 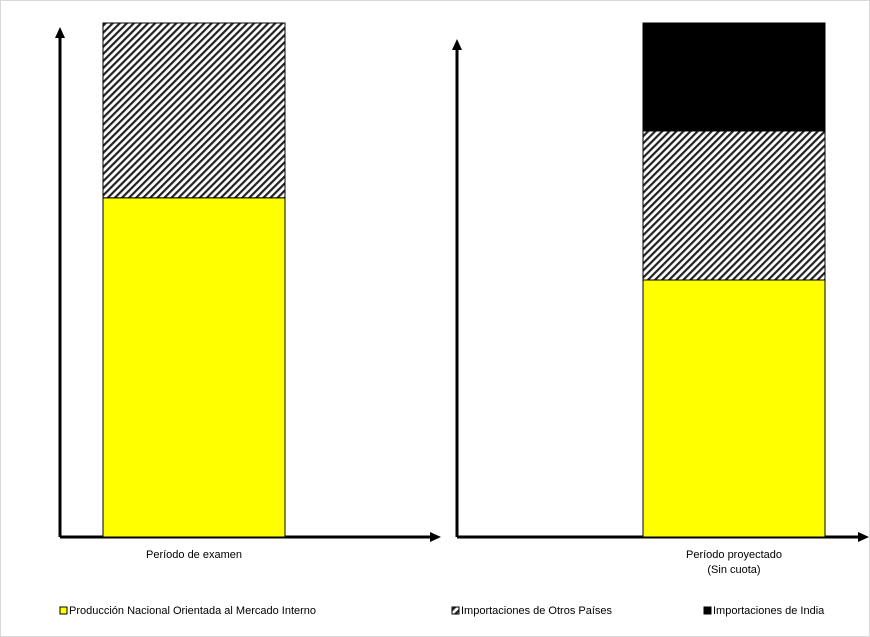 What do you see at coordinates (733, 570) in the screenshot?
I see `category-label-2-line-2: (Sin cuota)` at bounding box center [733, 570].